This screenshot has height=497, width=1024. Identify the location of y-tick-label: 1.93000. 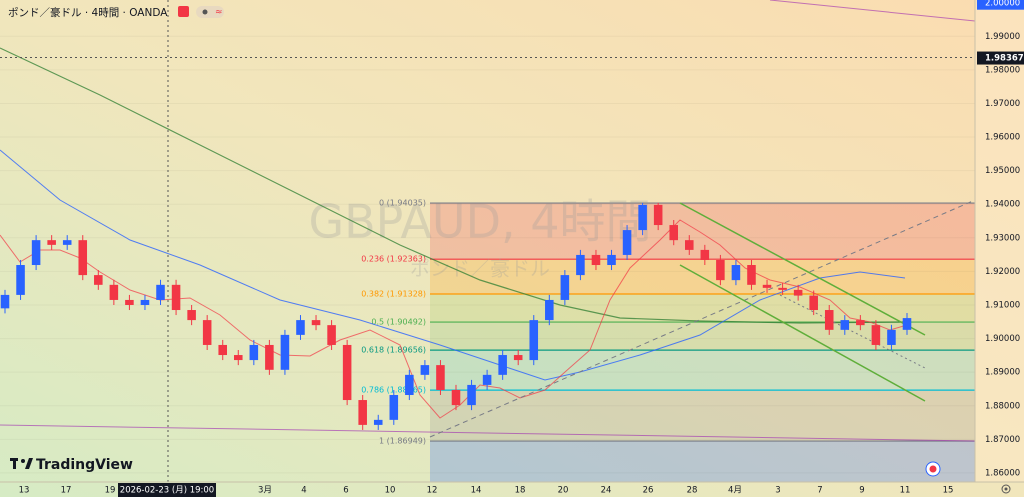
(1002, 238).